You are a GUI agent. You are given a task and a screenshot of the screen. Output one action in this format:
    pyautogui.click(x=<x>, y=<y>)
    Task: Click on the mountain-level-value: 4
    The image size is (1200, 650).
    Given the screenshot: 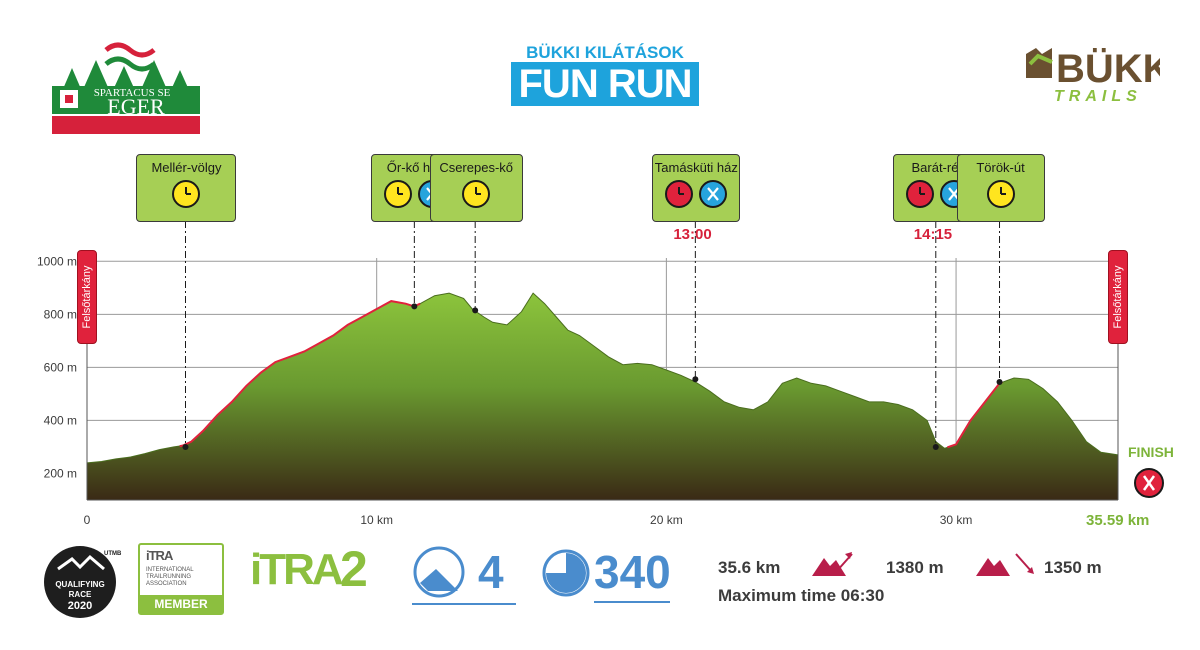 What is the action you would take?
    pyautogui.click(x=491, y=572)
    